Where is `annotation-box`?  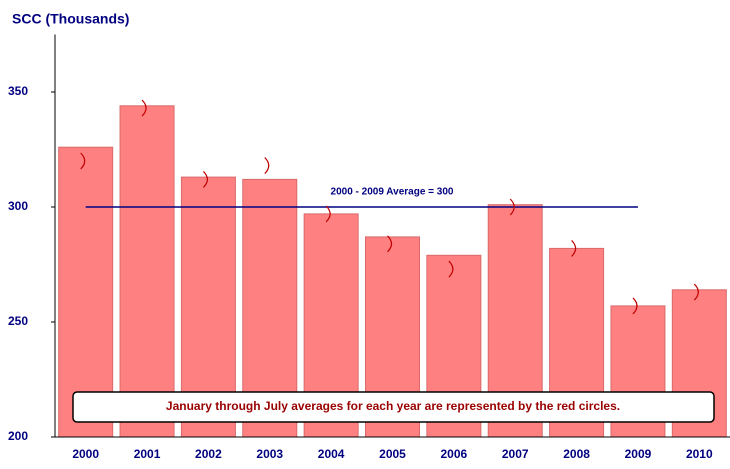
annotation-box is located at coordinates (393, 407).